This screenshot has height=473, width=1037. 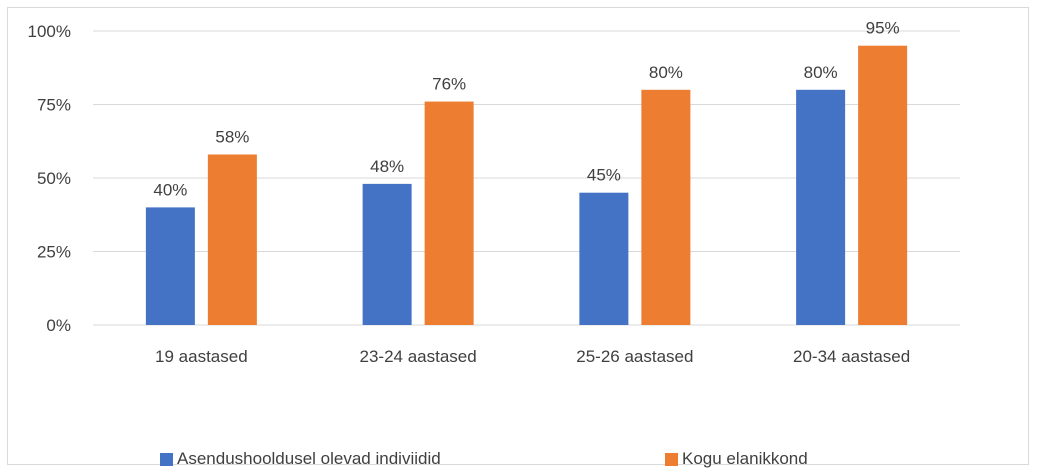 I want to click on y-tick-label: 100%, so click(x=49, y=31).